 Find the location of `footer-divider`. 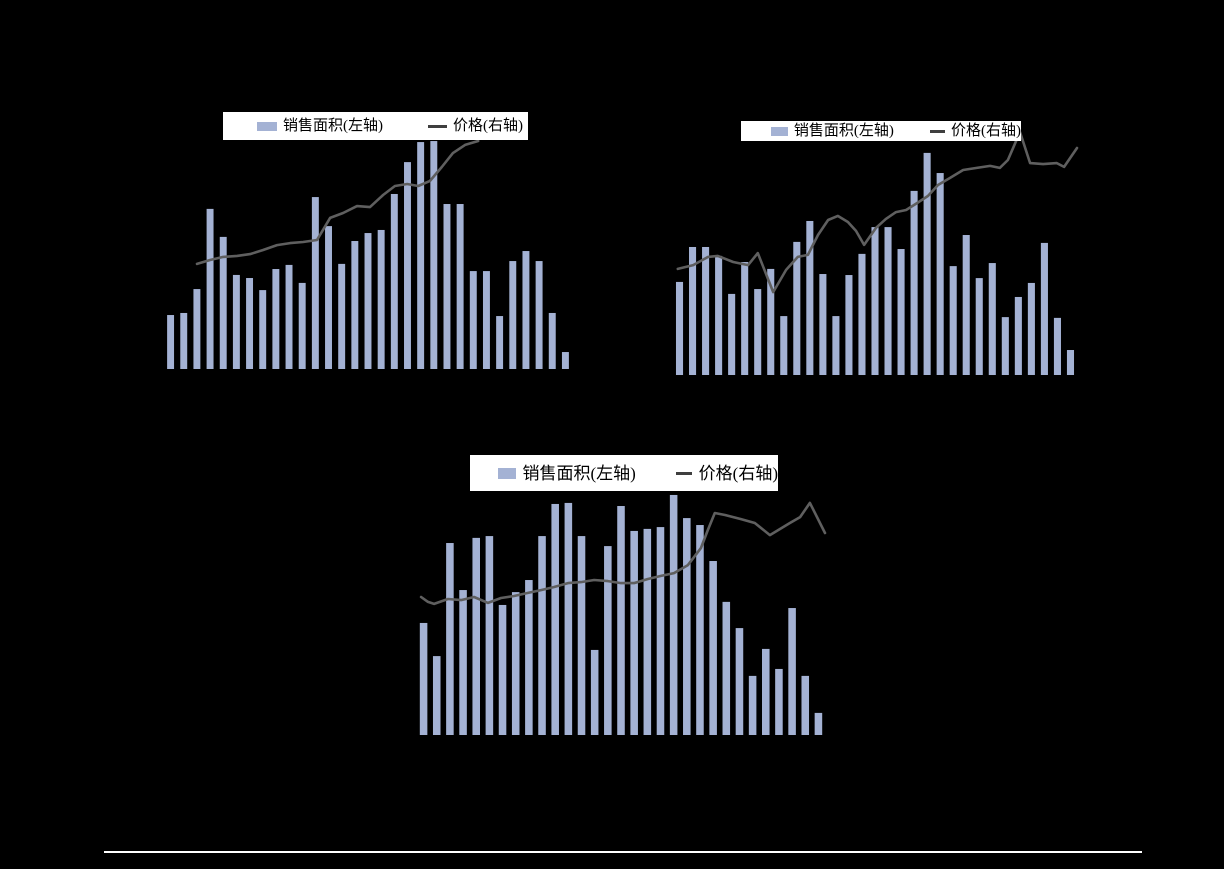

footer-divider is located at coordinates (623, 852).